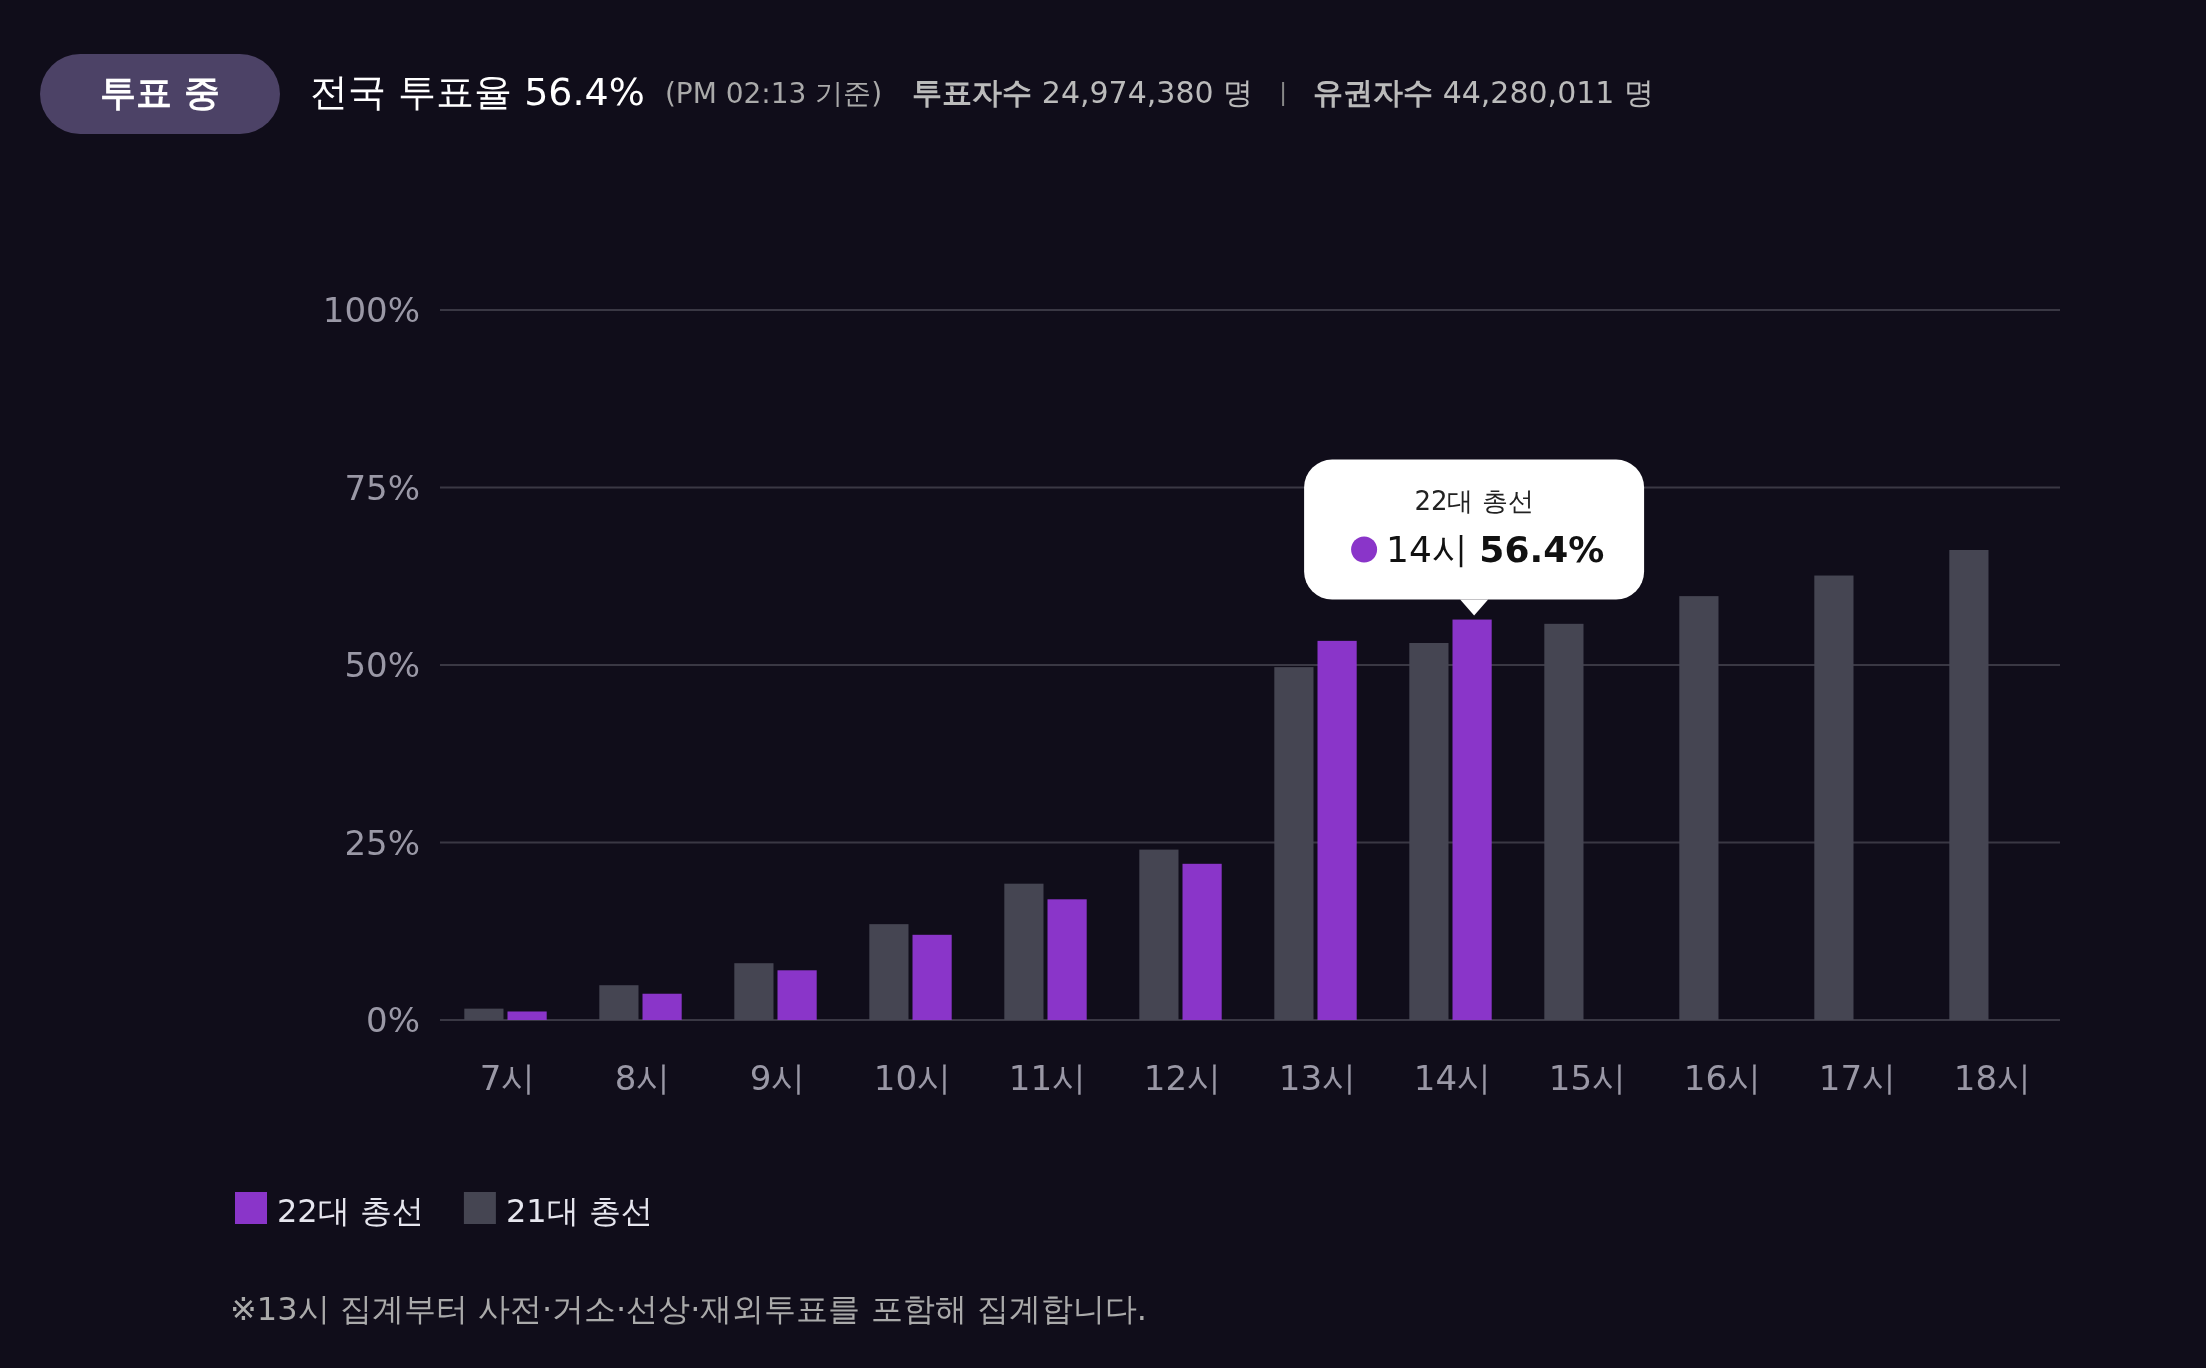  What do you see at coordinates (1495, 549) in the screenshot?
I see `annotation: 14시 56.4%` at bounding box center [1495, 549].